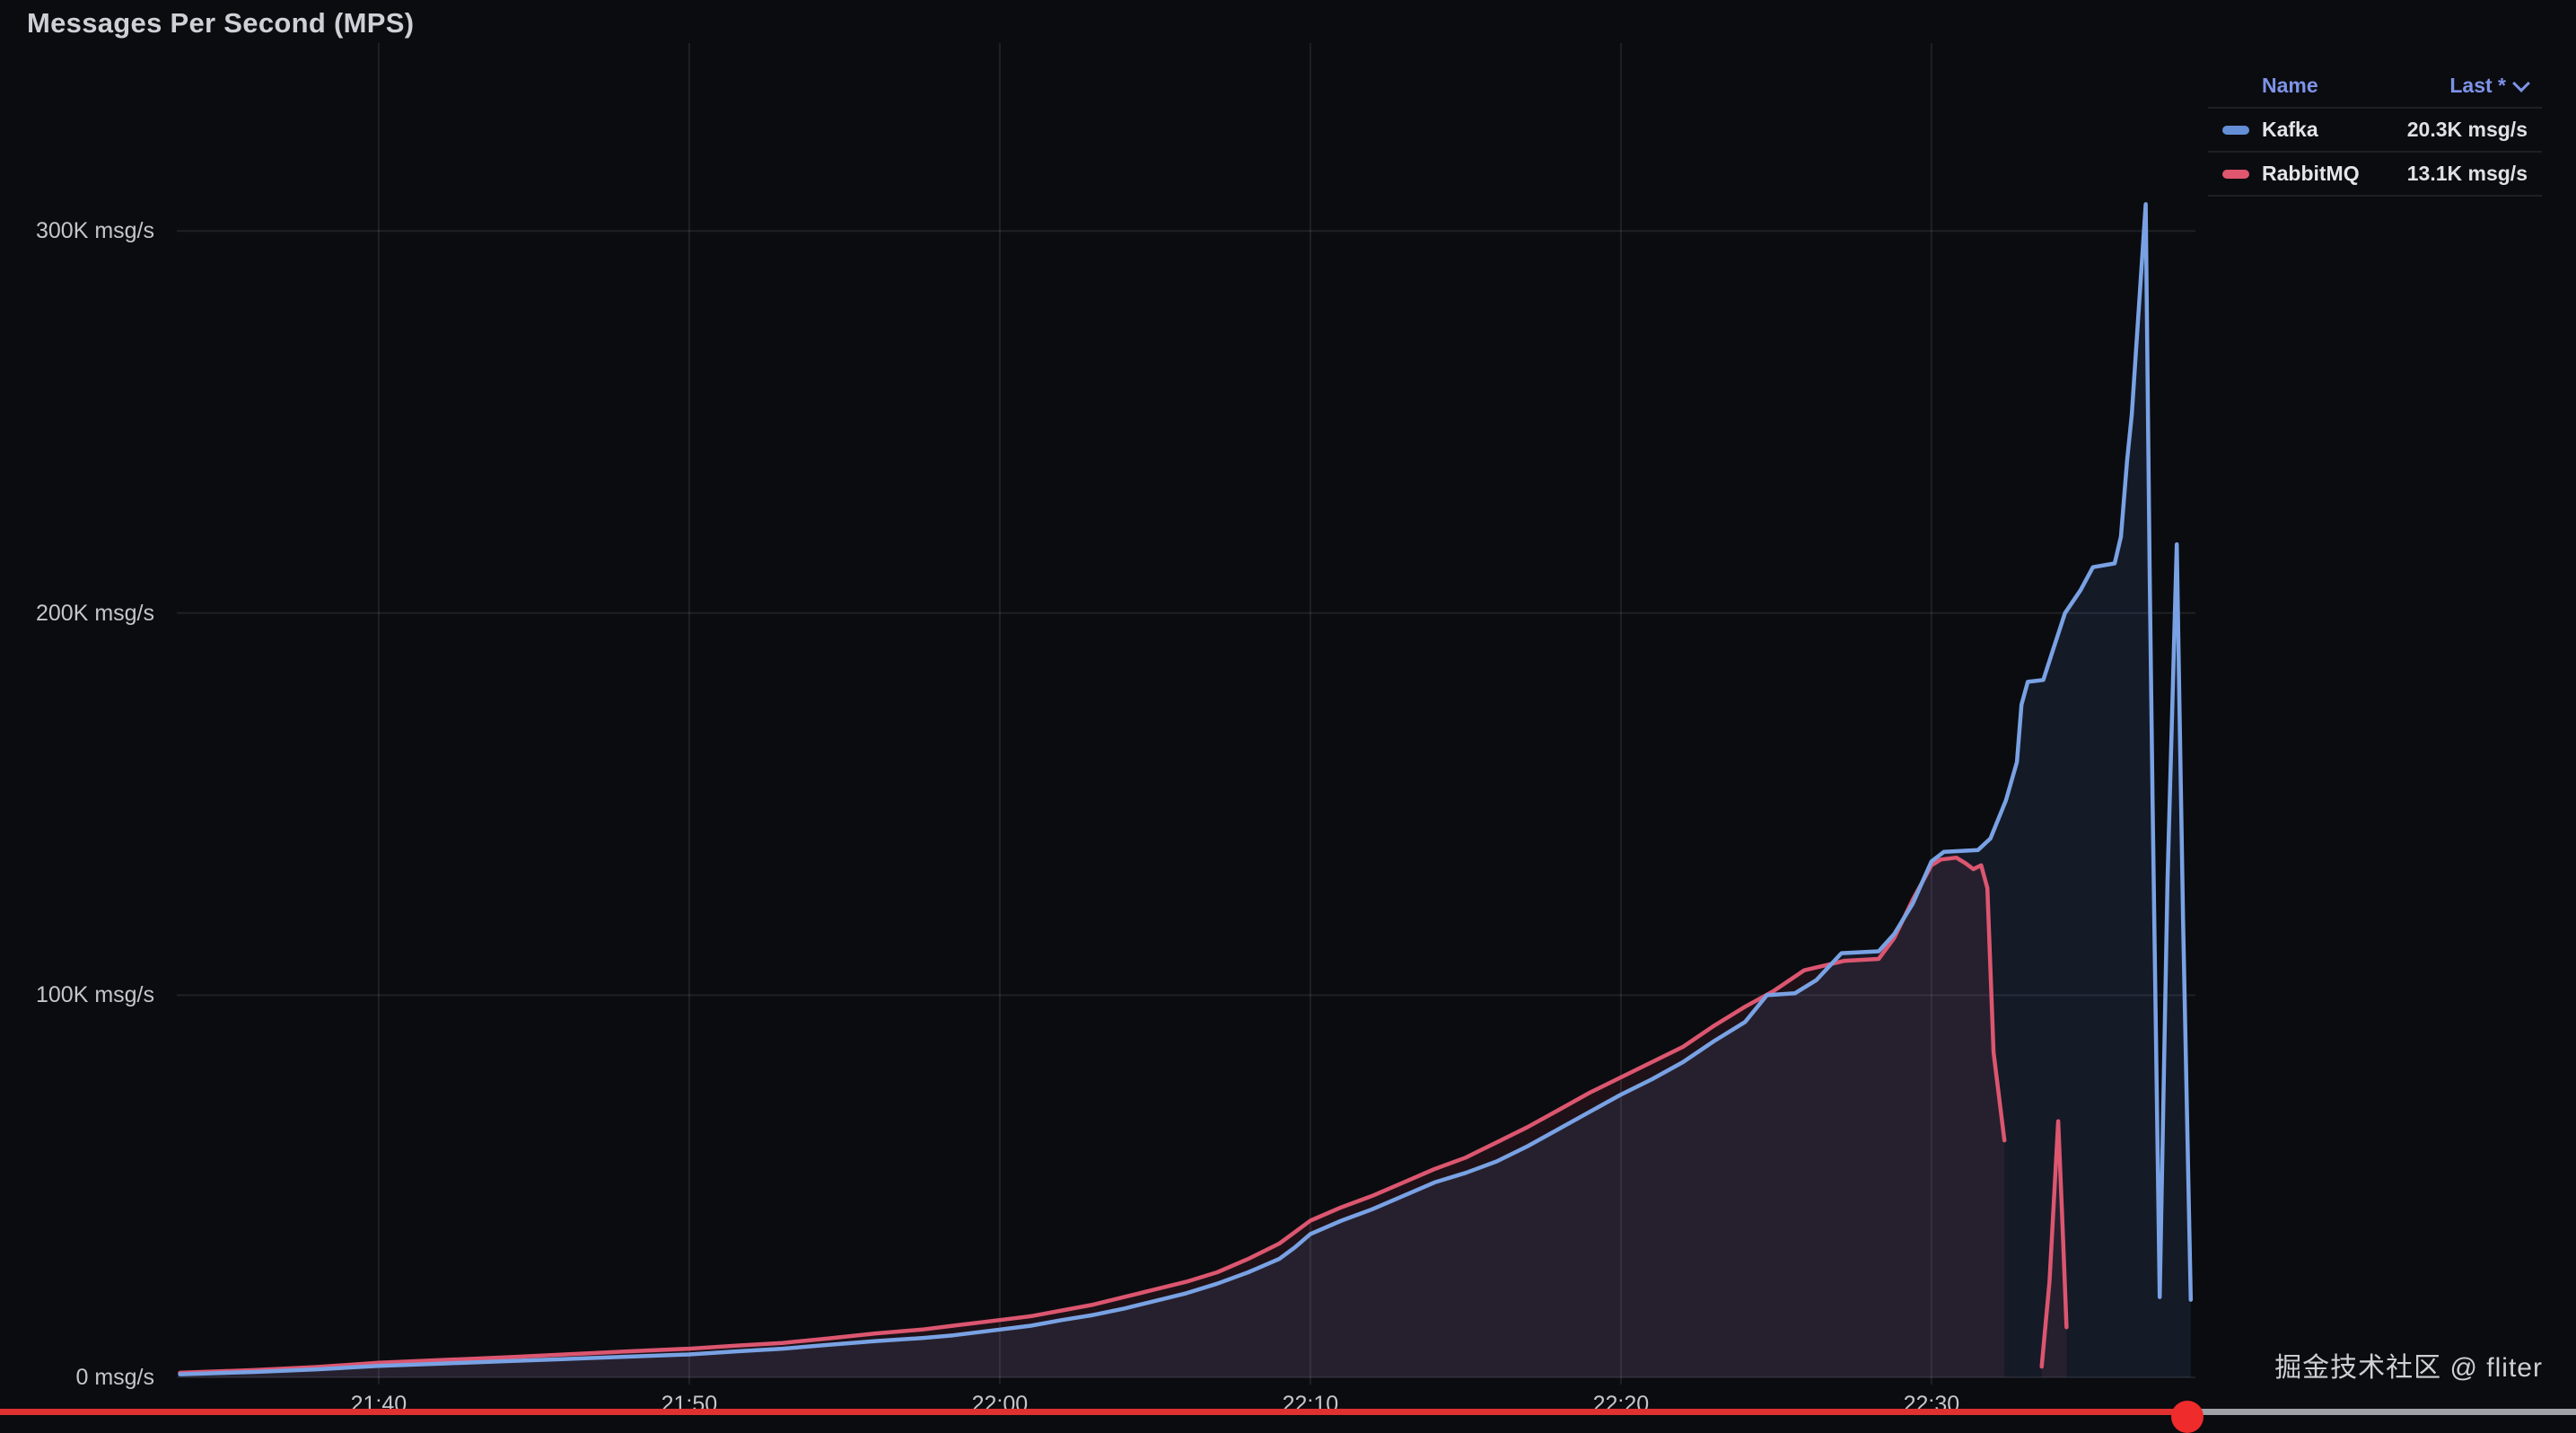 This screenshot has height=1433, width=2576. What do you see at coordinates (2375, 175) in the screenshot?
I see `legend-row-rabbitmq: RabbitMQ 13.1K msg/s` at bounding box center [2375, 175].